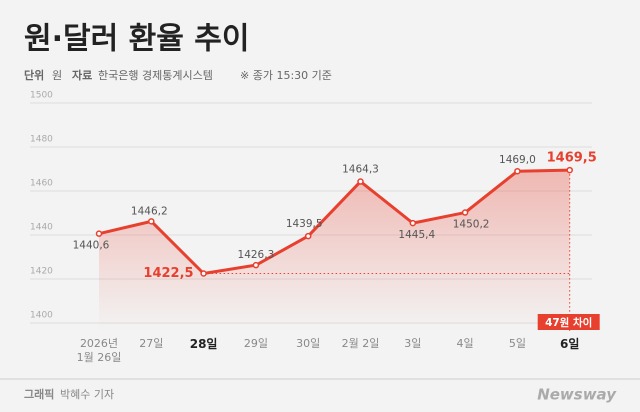 The width and height of the screenshot is (640, 412). I want to click on value-label: 1422,5, so click(168, 273).